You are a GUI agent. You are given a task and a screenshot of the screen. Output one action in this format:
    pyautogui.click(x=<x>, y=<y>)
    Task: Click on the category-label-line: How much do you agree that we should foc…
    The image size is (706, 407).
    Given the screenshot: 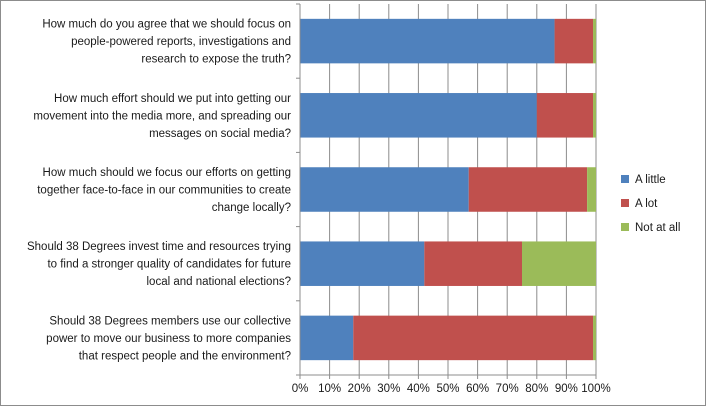 What is the action you would take?
    pyautogui.click(x=166, y=25)
    